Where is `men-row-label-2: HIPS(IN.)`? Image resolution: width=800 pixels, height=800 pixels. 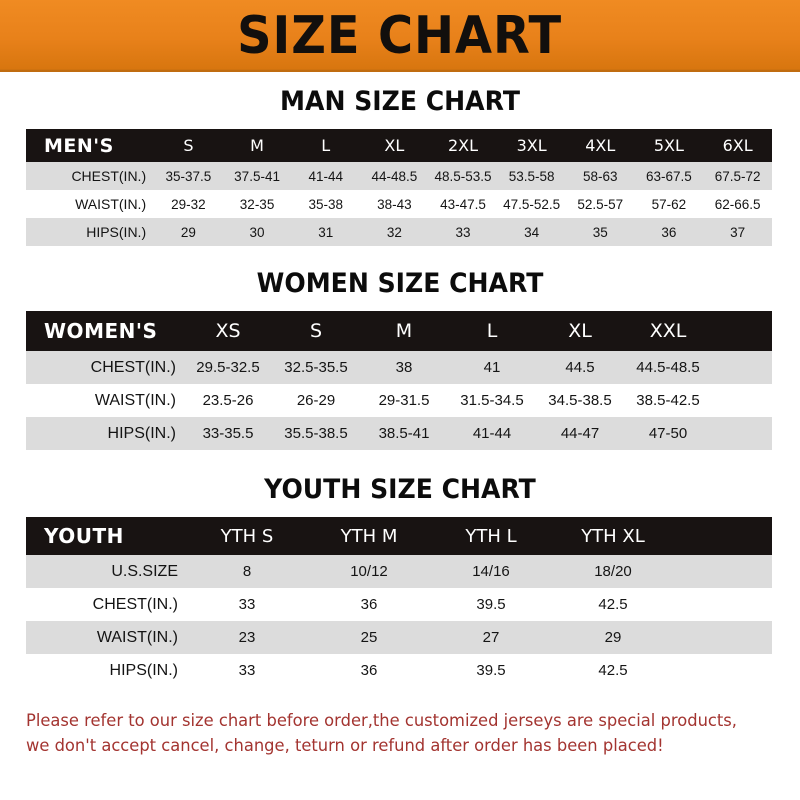 men-row-label-2: HIPS(IN.) is located at coordinates (116, 232).